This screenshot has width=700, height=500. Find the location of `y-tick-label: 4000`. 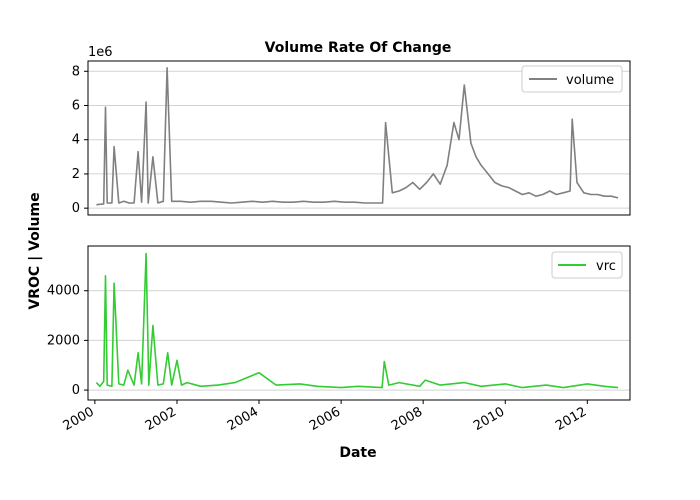

y-tick-label: 4000 is located at coordinates (63, 291).